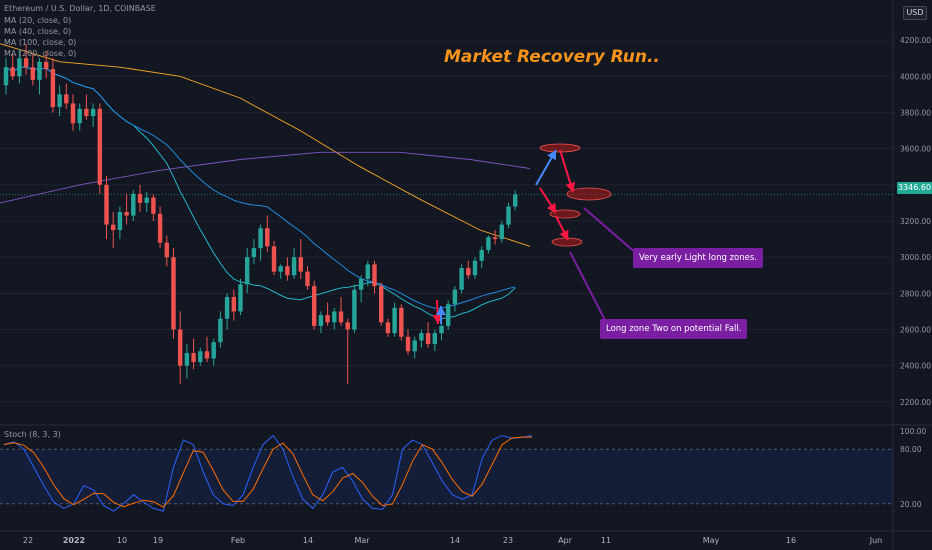 This screenshot has height=550, width=932. Describe the element at coordinates (40, 42) in the screenshot. I see `indicator-ma100-label: MA (100, close, 0)` at that location.